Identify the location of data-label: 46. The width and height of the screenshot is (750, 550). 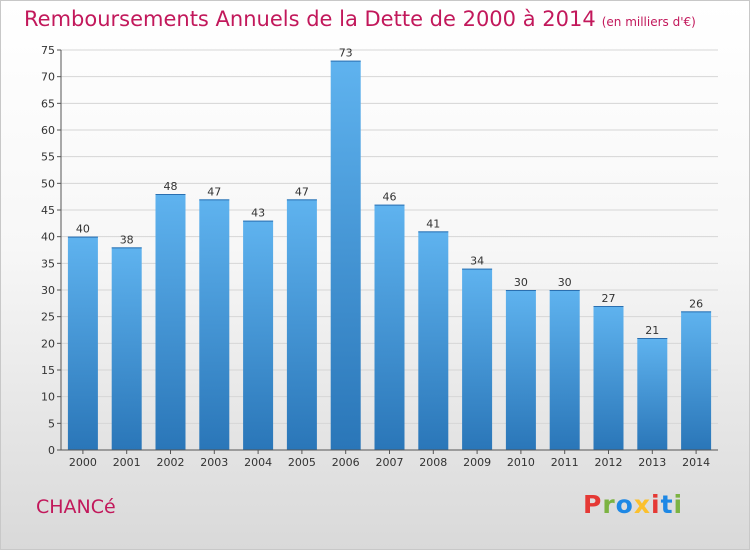
(390, 197).